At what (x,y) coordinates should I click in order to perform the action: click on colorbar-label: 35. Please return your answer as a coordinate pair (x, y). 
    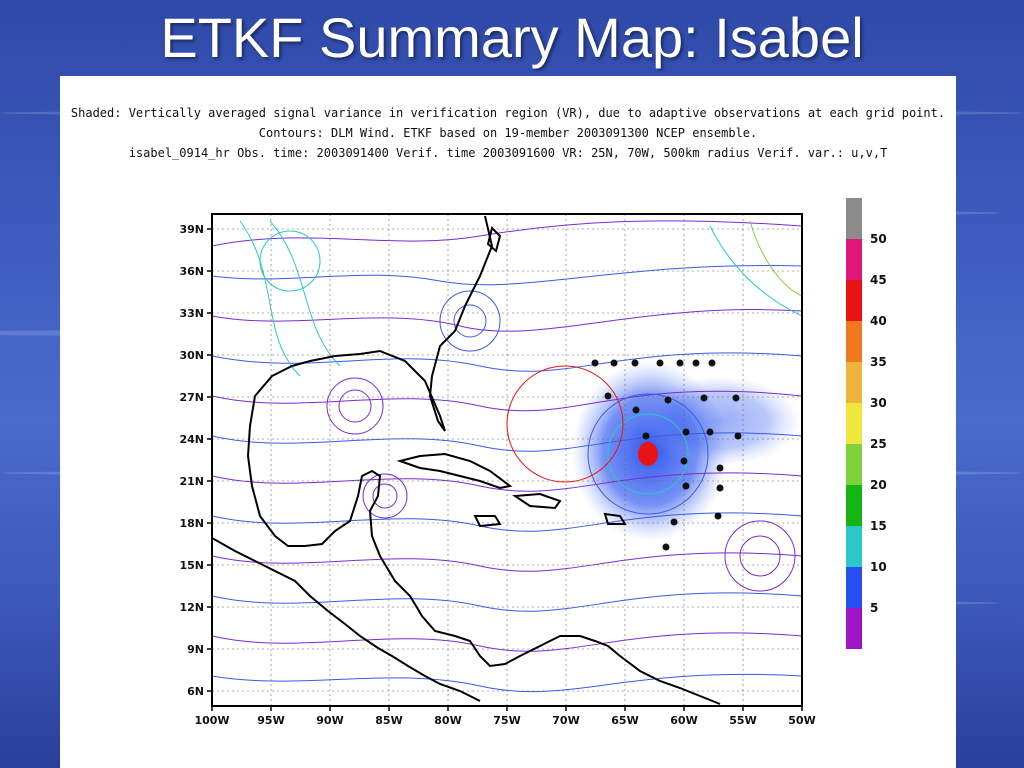
    Looking at the image, I should click on (878, 362).